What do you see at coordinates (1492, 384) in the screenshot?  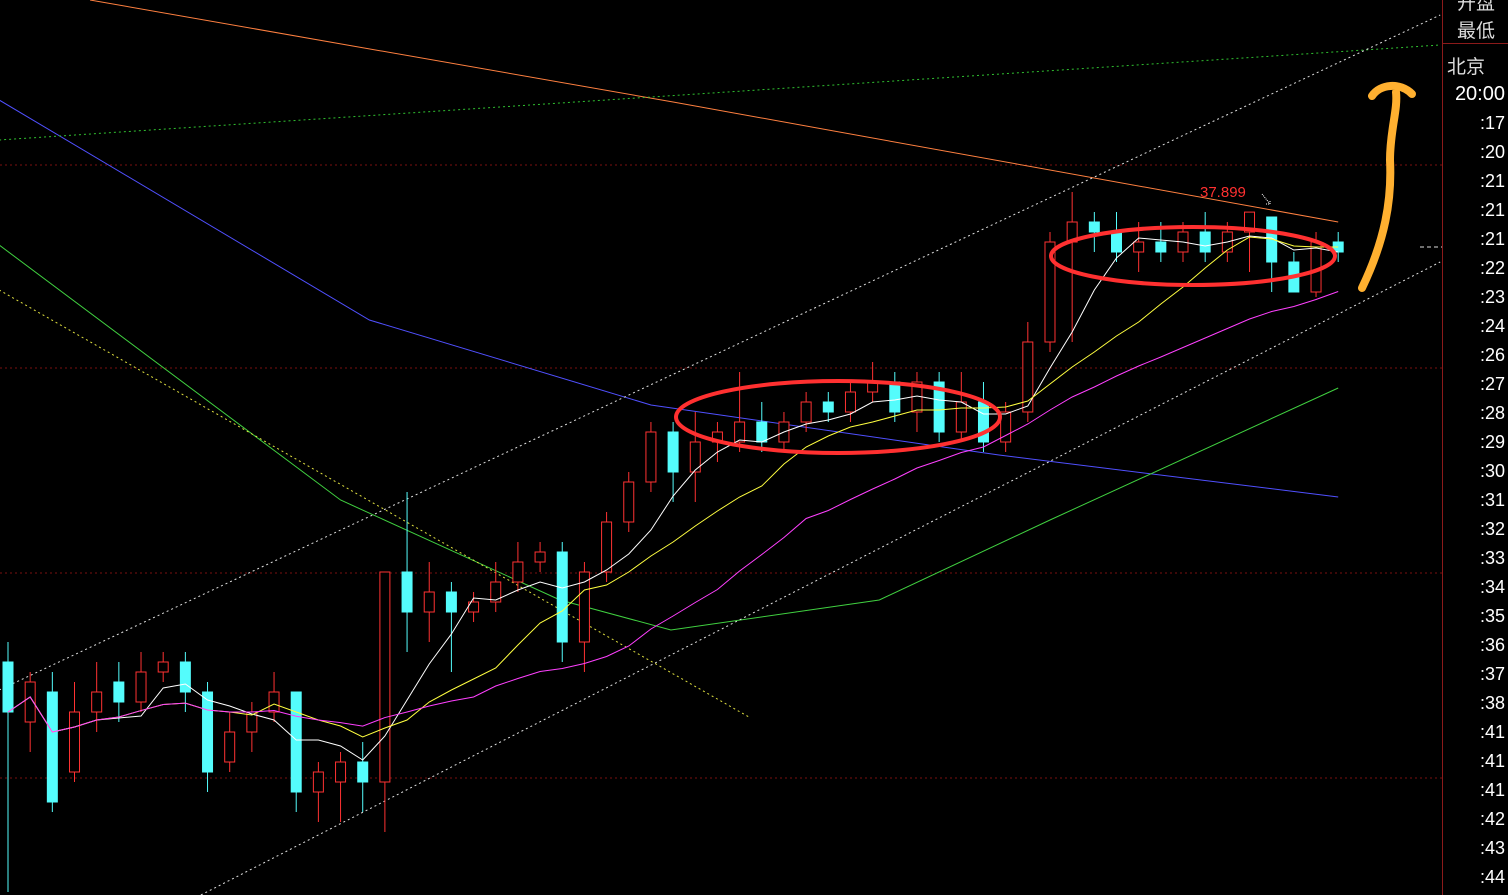 I see `time-tick: :27` at bounding box center [1492, 384].